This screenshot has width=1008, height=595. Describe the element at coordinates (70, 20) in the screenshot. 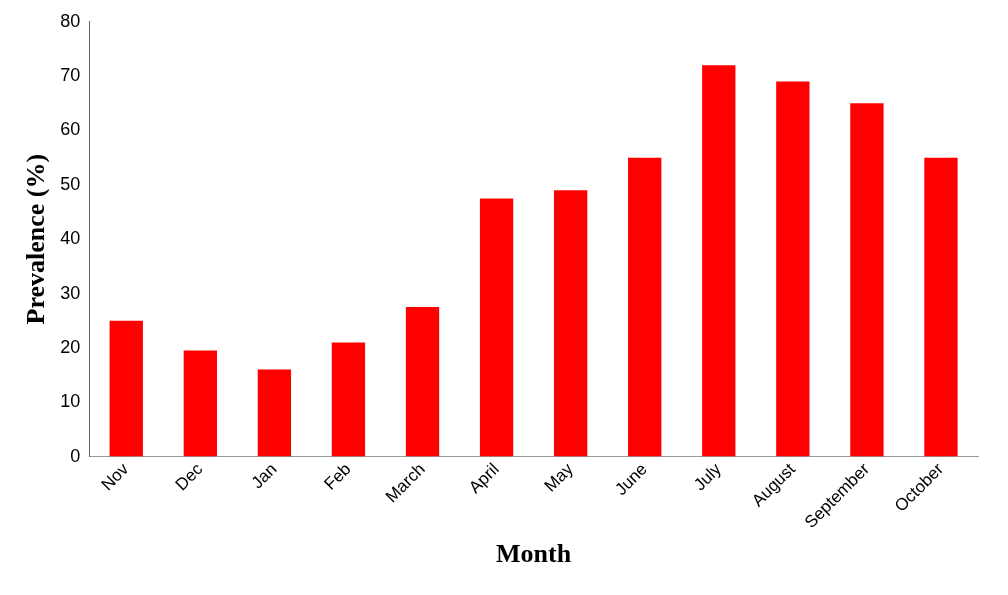

I see `y-tick-label: 80` at that location.